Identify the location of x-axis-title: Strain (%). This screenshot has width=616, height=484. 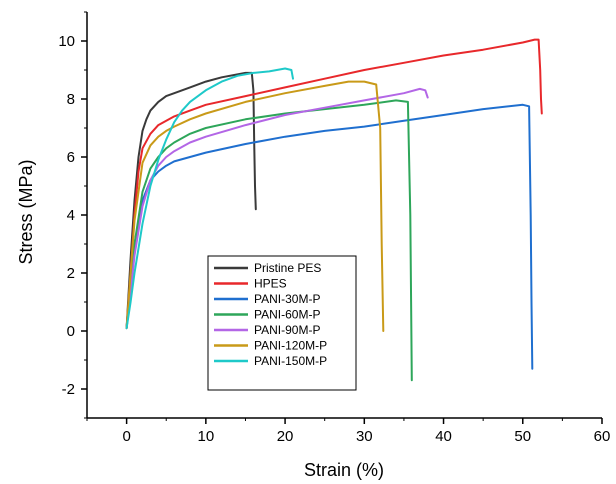
(344, 470).